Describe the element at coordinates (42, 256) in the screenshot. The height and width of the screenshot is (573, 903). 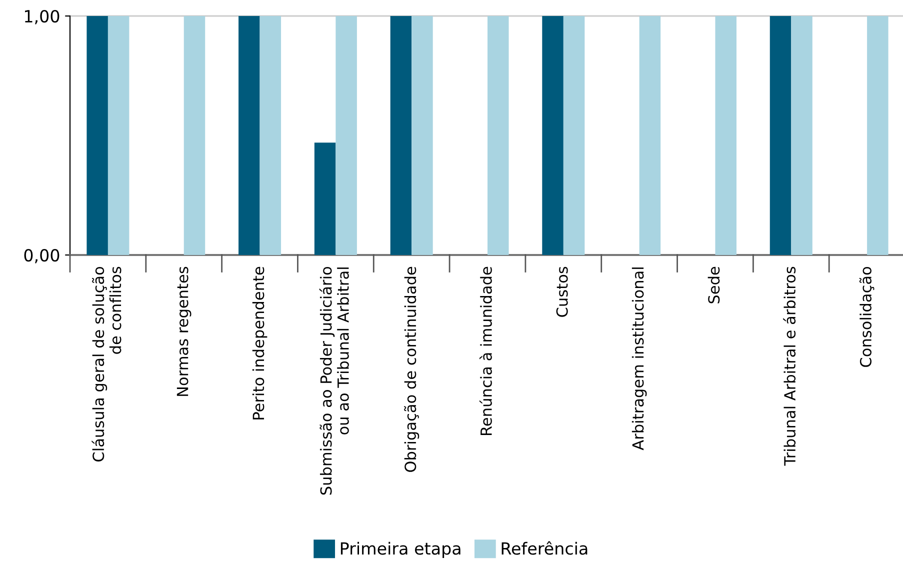
I see `y-tick-label: 0,00` at that location.